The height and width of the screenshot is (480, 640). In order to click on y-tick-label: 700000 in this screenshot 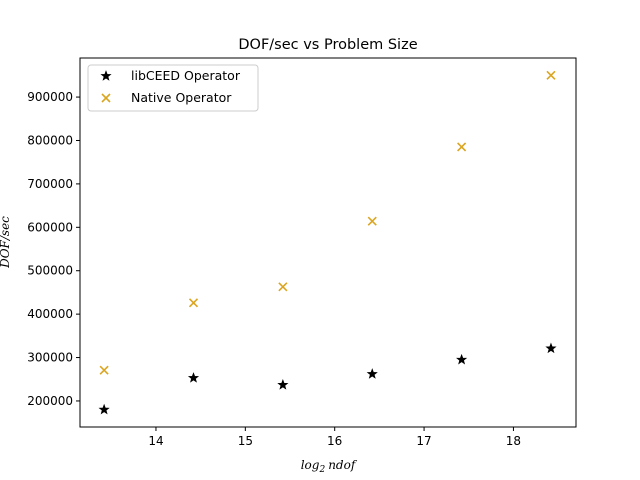, I will do `click(50, 184)`.